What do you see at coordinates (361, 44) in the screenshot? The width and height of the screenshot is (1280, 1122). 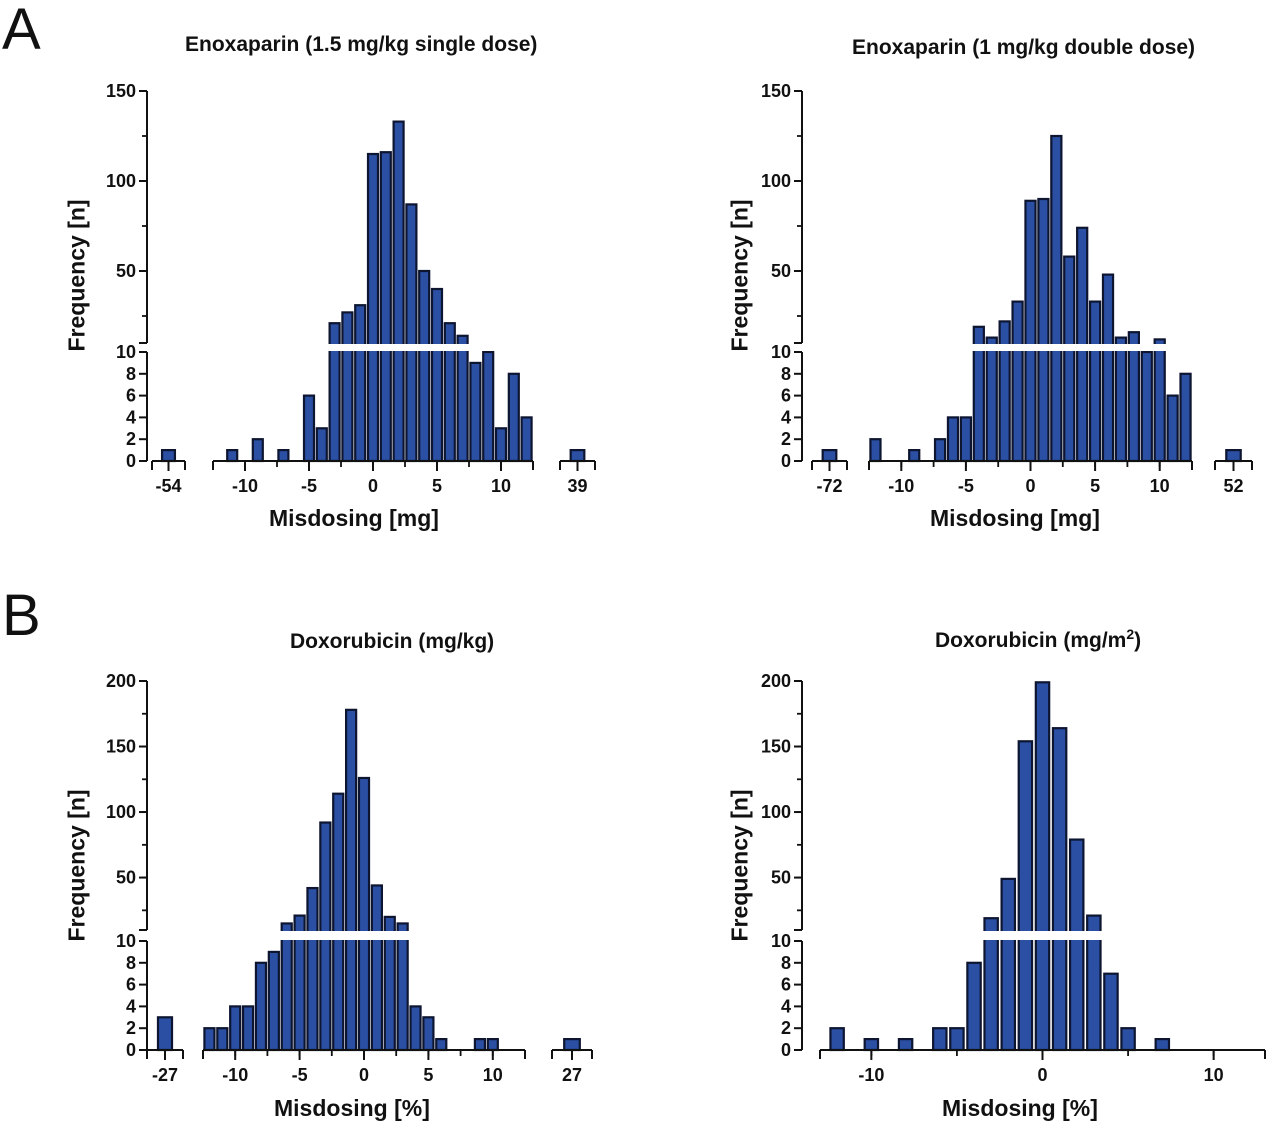 I see `chart-title: Enoxaparin (1.5 mg/kg single dose)` at bounding box center [361, 44].